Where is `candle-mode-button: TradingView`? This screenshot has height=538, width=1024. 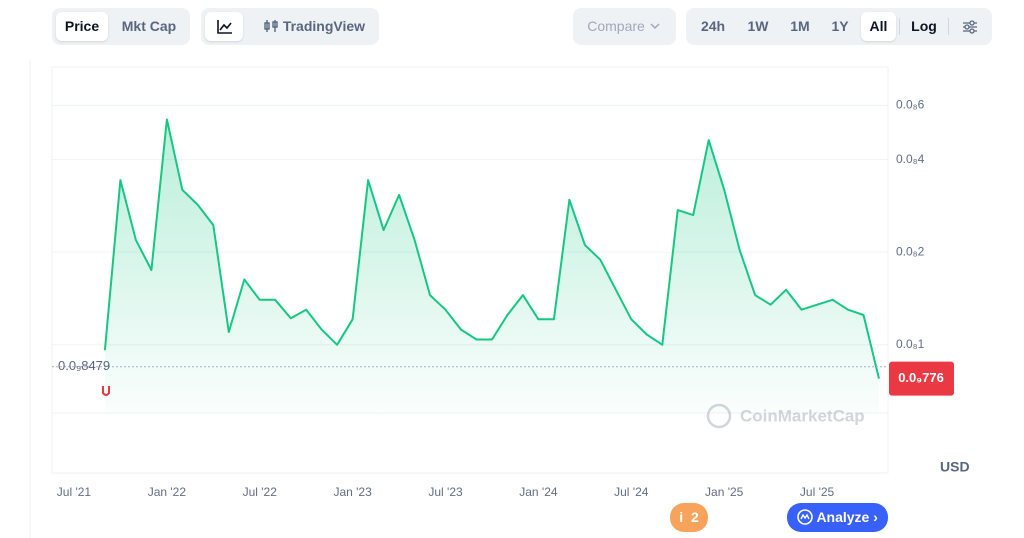
candle-mode-button: TradingView is located at coordinates (314, 26).